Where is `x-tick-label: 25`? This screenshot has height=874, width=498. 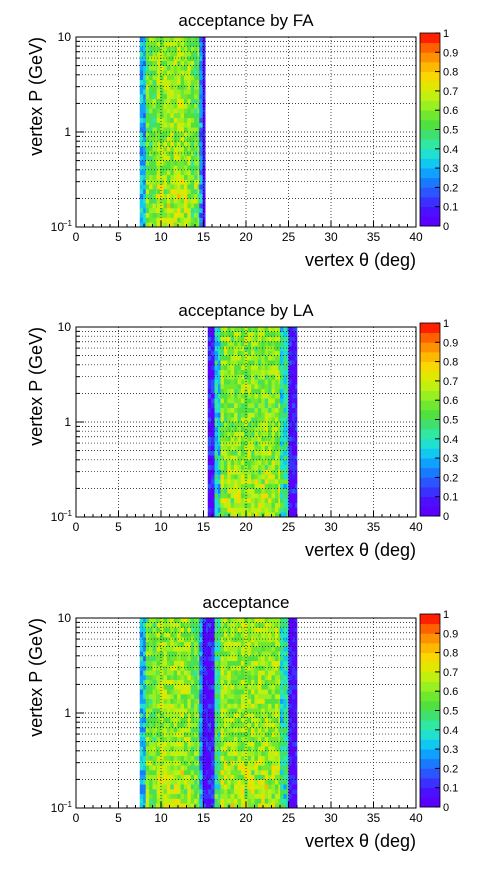
x-tick-label: 25 is located at coordinates (289, 237).